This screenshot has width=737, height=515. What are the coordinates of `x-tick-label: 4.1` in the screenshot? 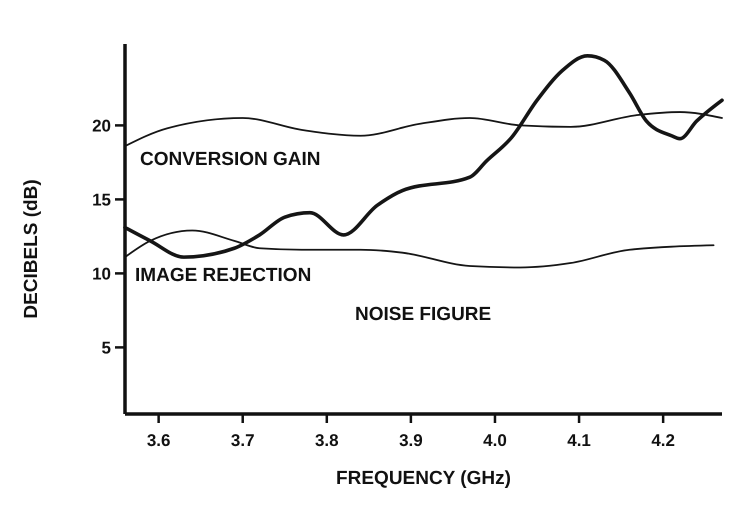 It's located at (579, 440).